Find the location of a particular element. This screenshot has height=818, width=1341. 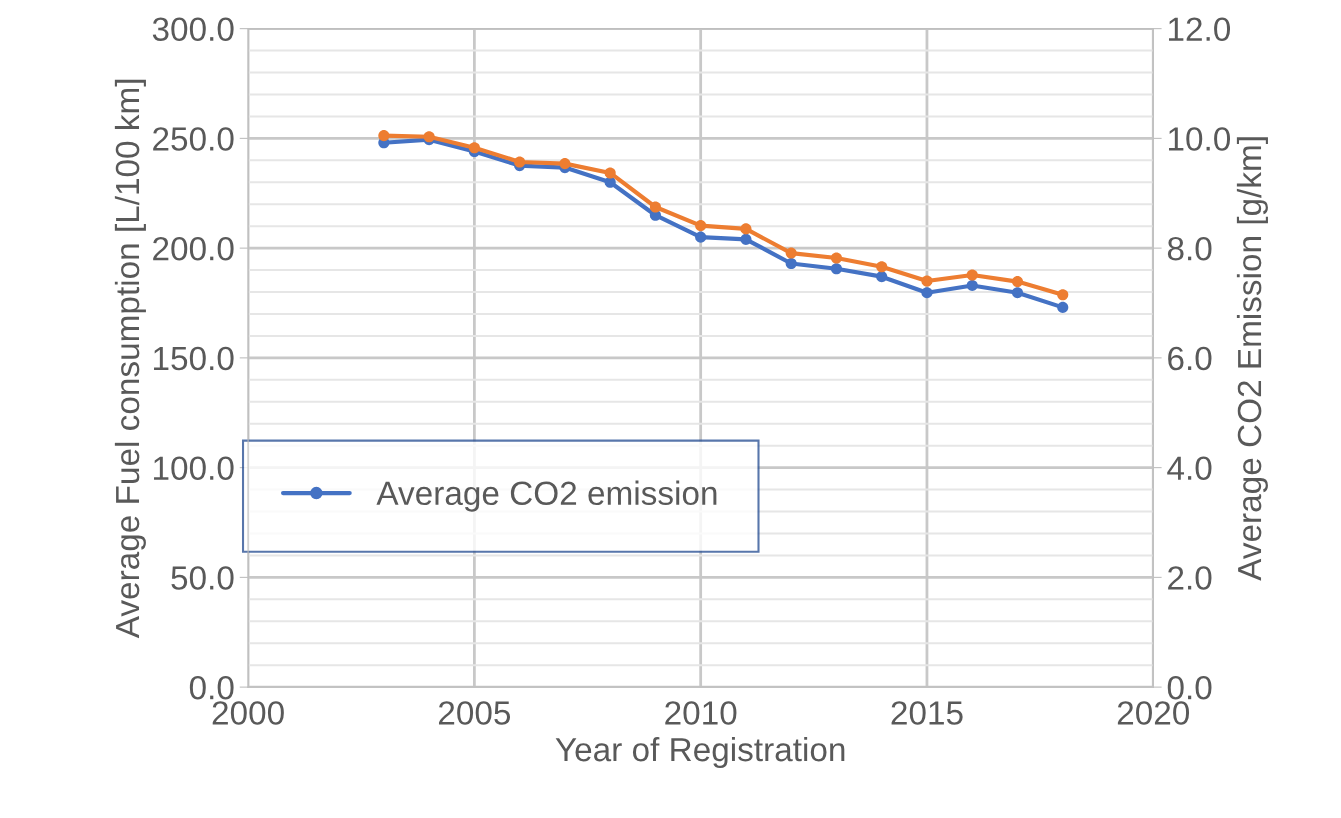

y-tick-label: 250.0 is located at coordinates (193, 139).